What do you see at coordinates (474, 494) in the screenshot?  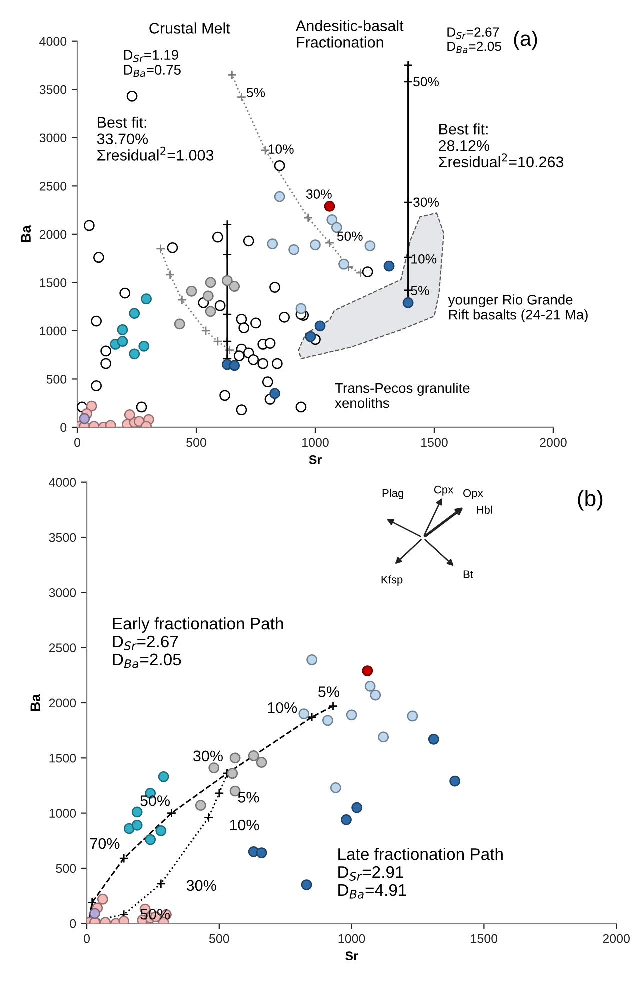 I see `annotation: Opx` at bounding box center [474, 494].